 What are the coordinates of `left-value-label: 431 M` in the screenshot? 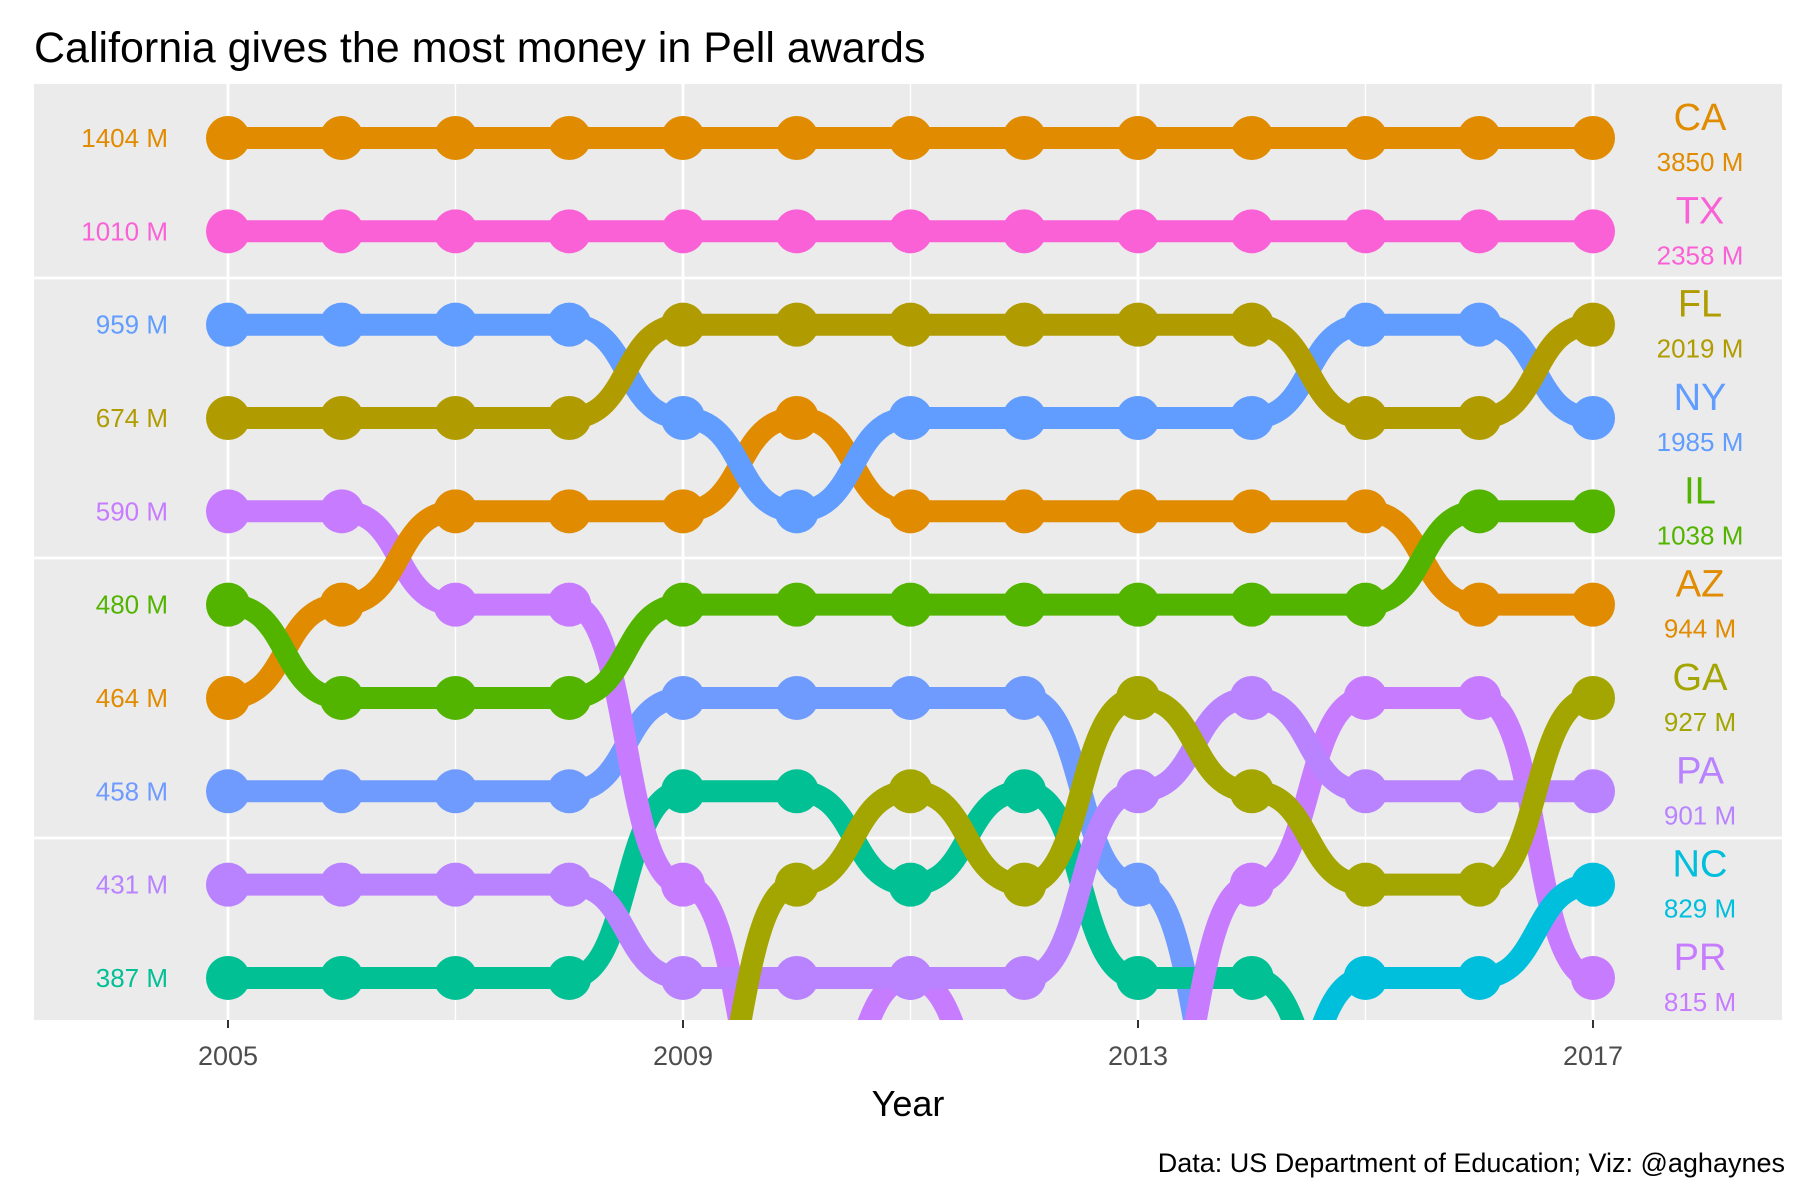 It's located at (132, 885).